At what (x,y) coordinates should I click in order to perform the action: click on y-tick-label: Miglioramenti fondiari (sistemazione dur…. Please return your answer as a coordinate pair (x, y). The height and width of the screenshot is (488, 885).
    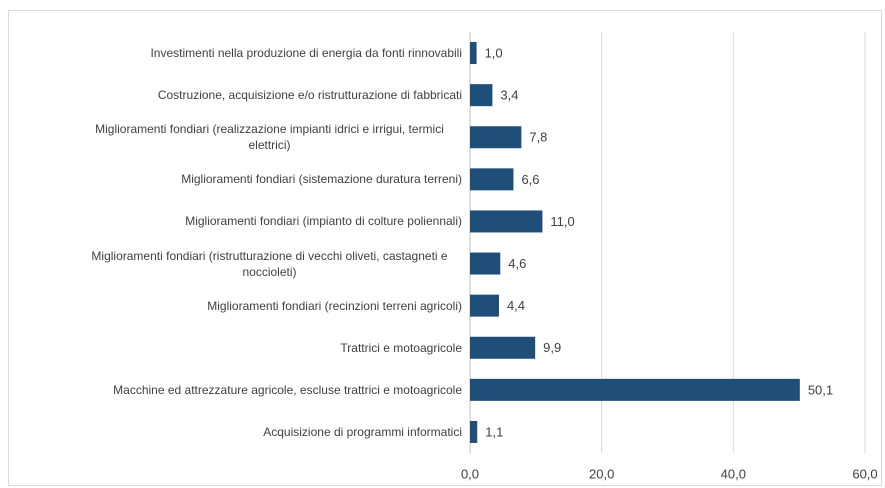
    Looking at the image, I should click on (321, 179).